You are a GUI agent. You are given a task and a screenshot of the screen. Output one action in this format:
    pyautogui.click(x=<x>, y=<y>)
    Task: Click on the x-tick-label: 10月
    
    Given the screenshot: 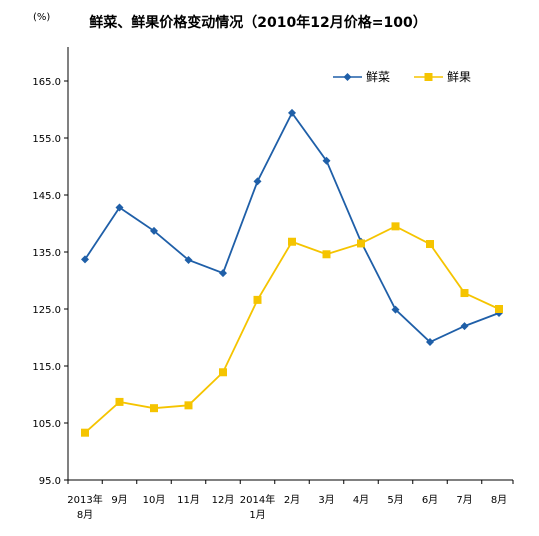 What is the action you would take?
    pyautogui.click(x=154, y=500)
    